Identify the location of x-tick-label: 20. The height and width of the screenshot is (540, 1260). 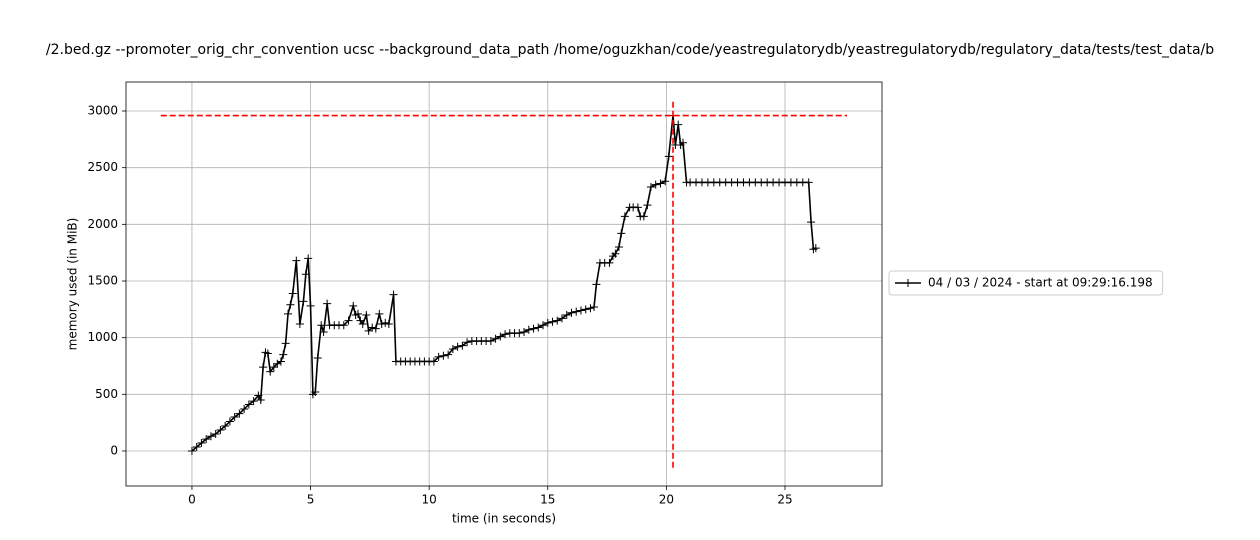
(666, 500).